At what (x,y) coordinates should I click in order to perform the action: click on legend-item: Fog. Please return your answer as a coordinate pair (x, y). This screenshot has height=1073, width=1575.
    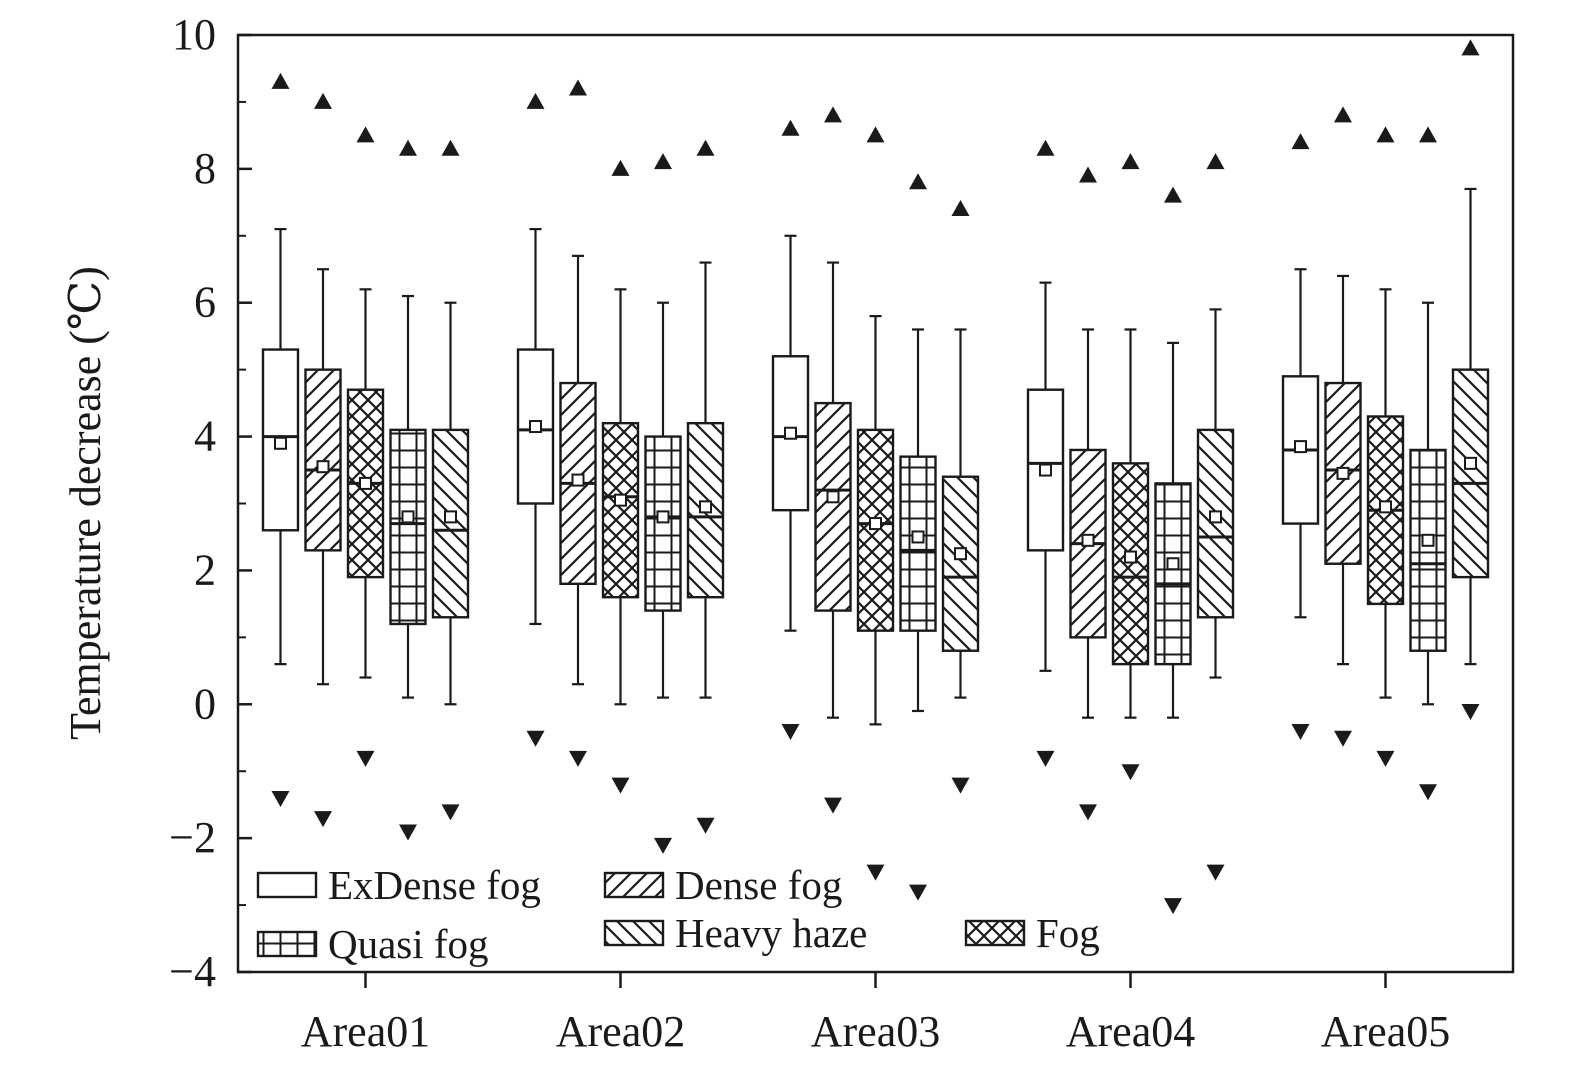
    Looking at the image, I should click on (1032, 933).